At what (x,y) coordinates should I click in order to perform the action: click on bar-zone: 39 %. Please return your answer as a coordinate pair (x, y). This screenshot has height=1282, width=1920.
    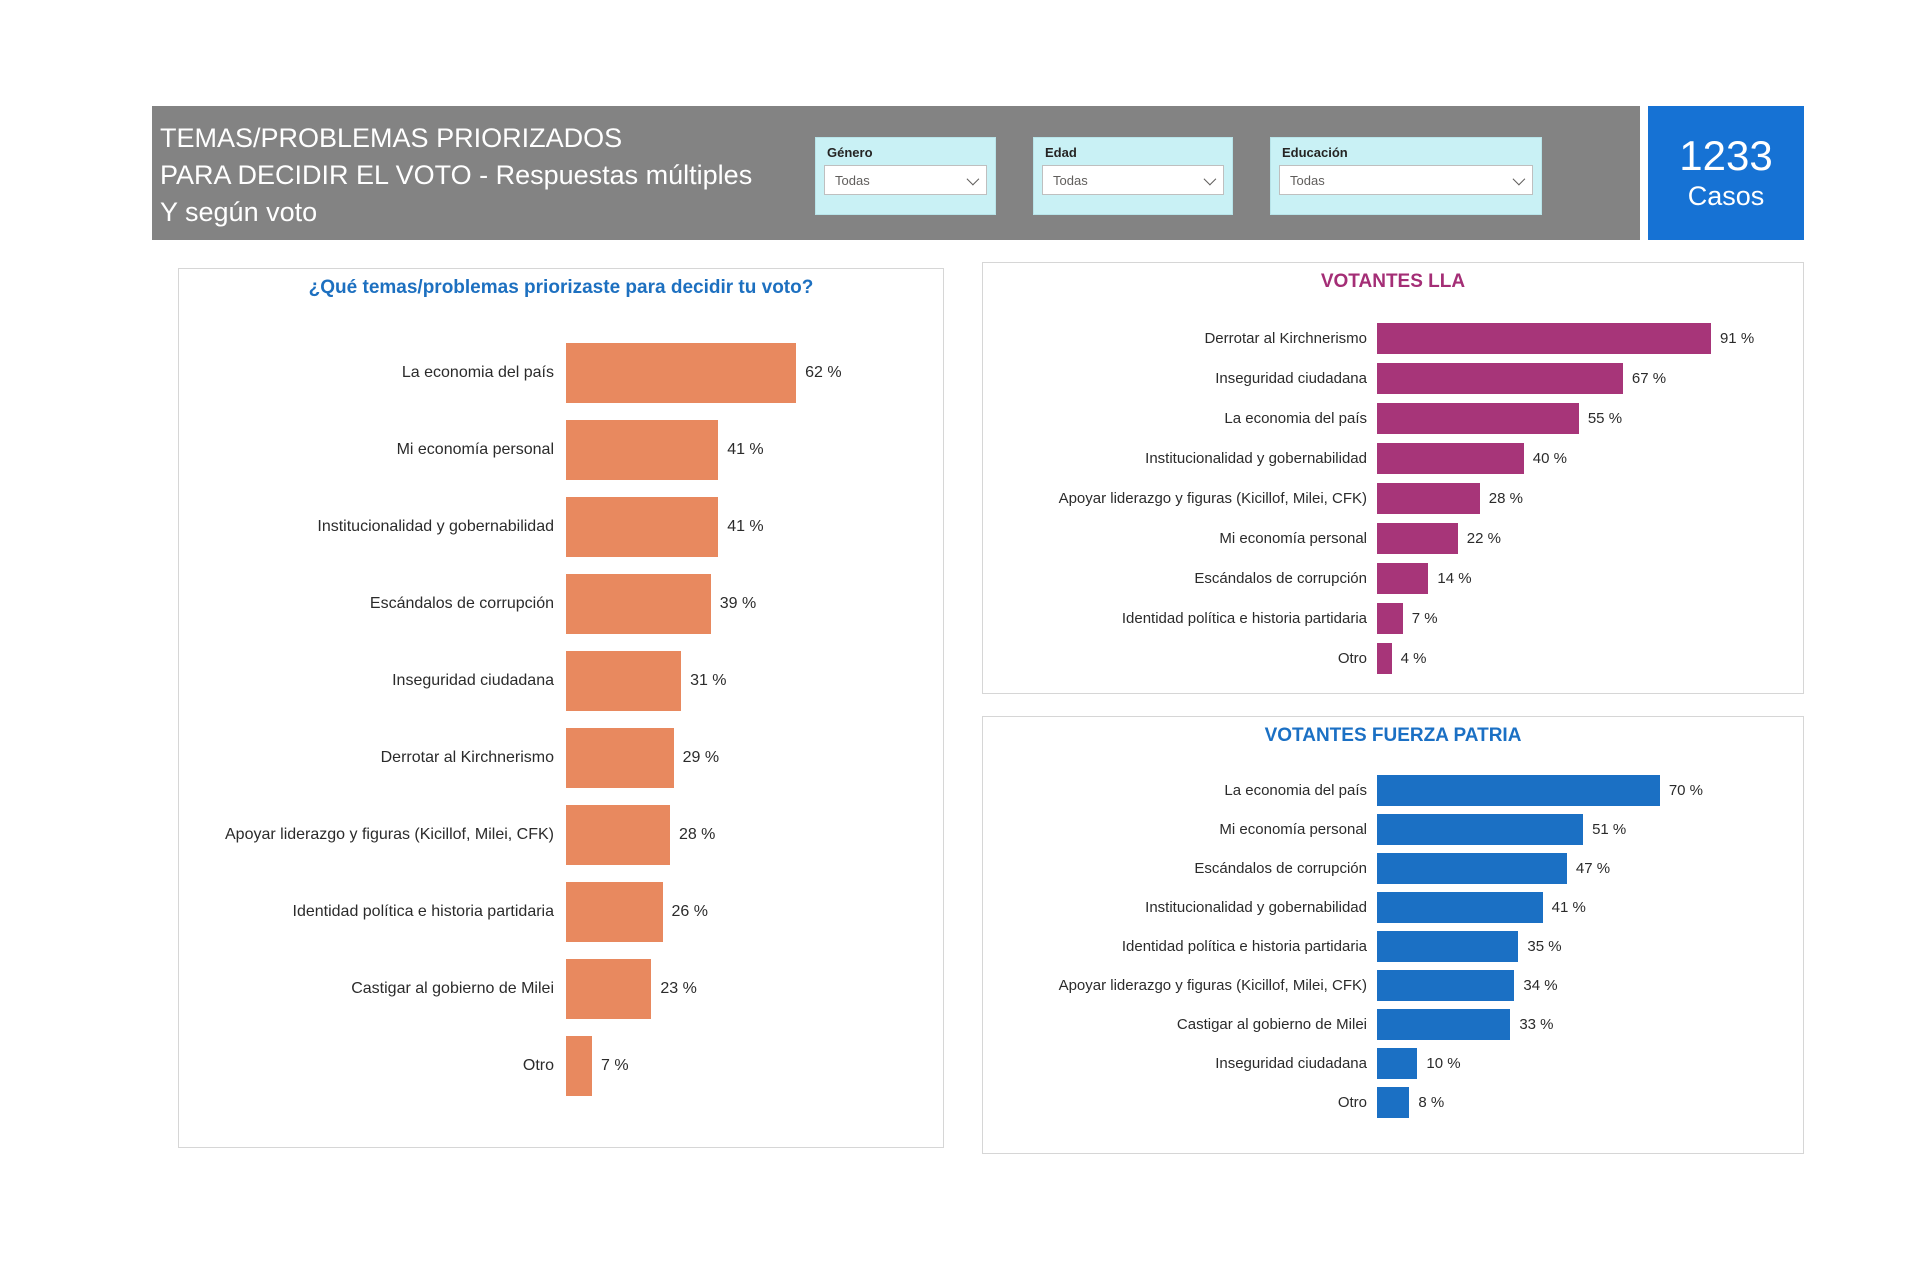
    Looking at the image, I should click on (688, 603).